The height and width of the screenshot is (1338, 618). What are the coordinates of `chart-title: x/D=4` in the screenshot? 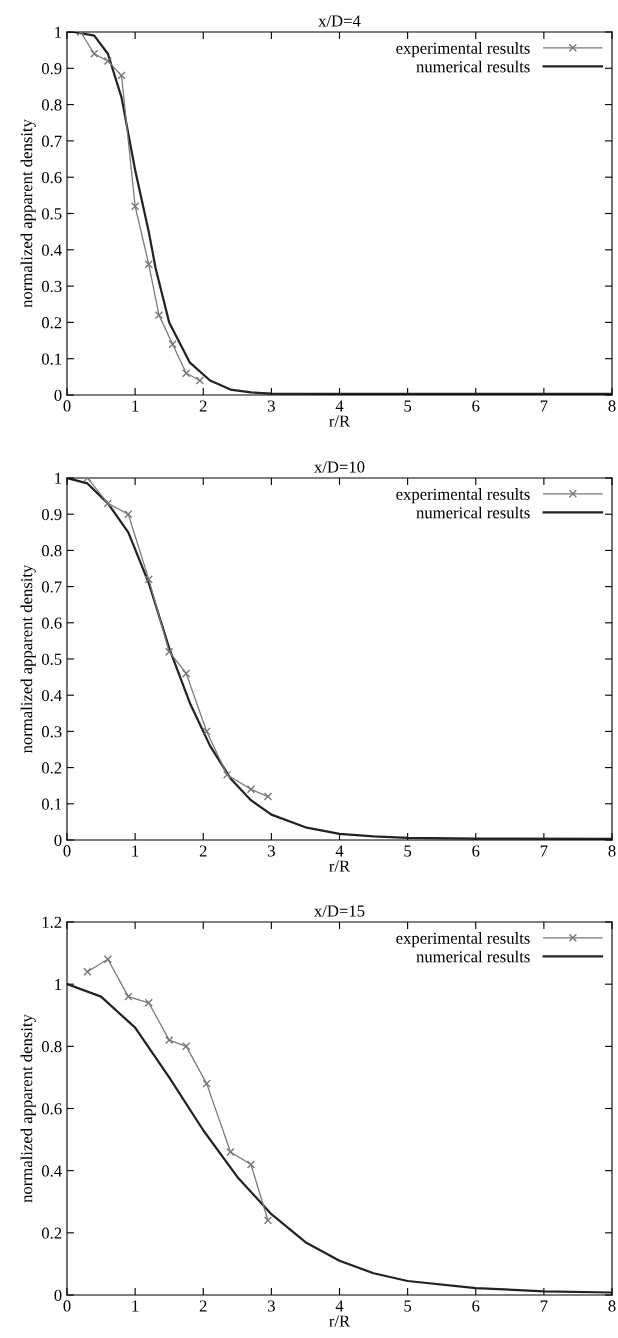 It's located at (339, 21).